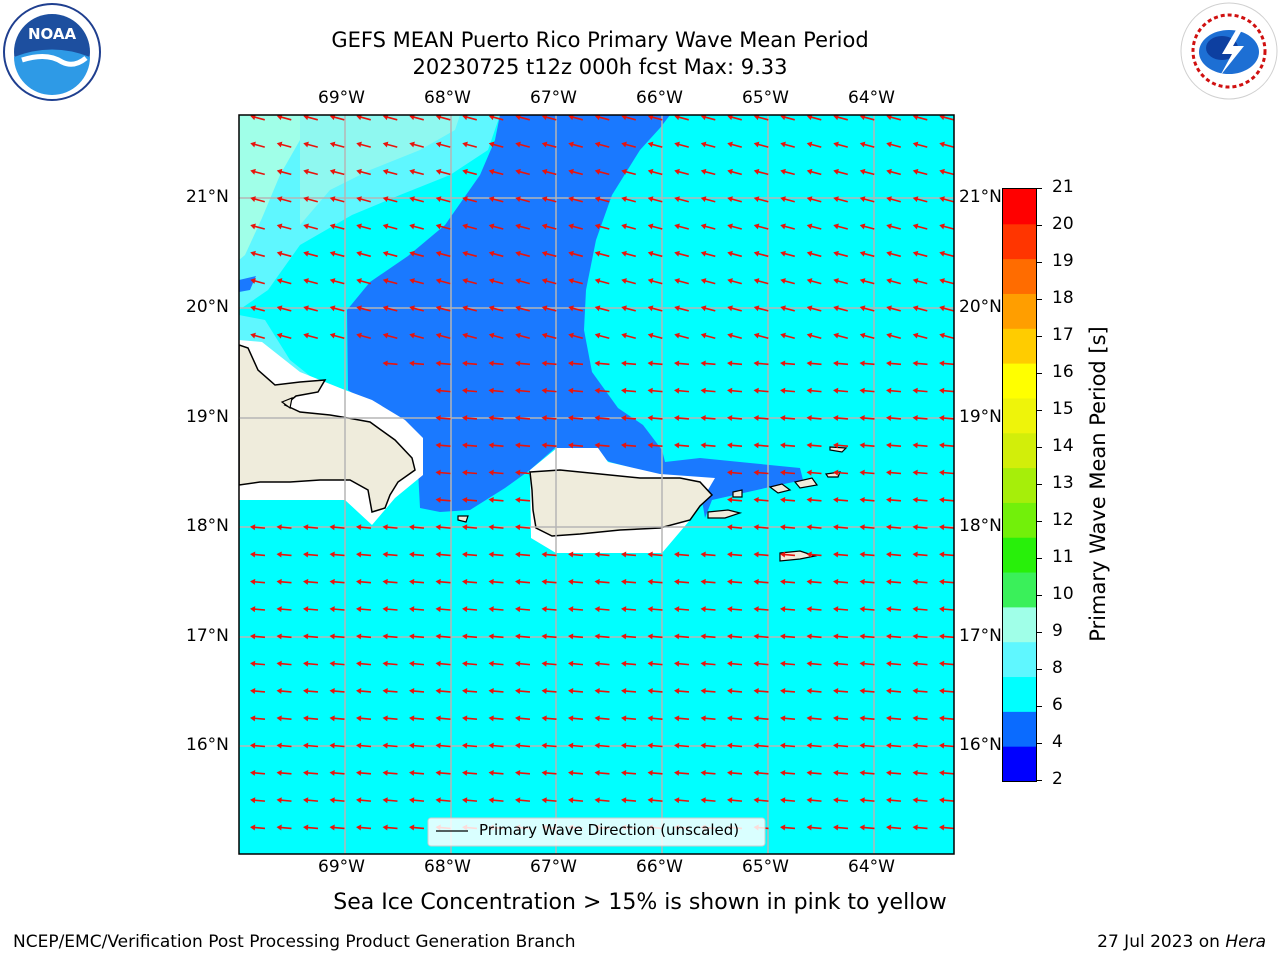 The width and height of the screenshot is (1280, 960). What do you see at coordinates (980, 417) in the screenshot?
I see `lat-label-right: 19°N` at bounding box center [980, 417].